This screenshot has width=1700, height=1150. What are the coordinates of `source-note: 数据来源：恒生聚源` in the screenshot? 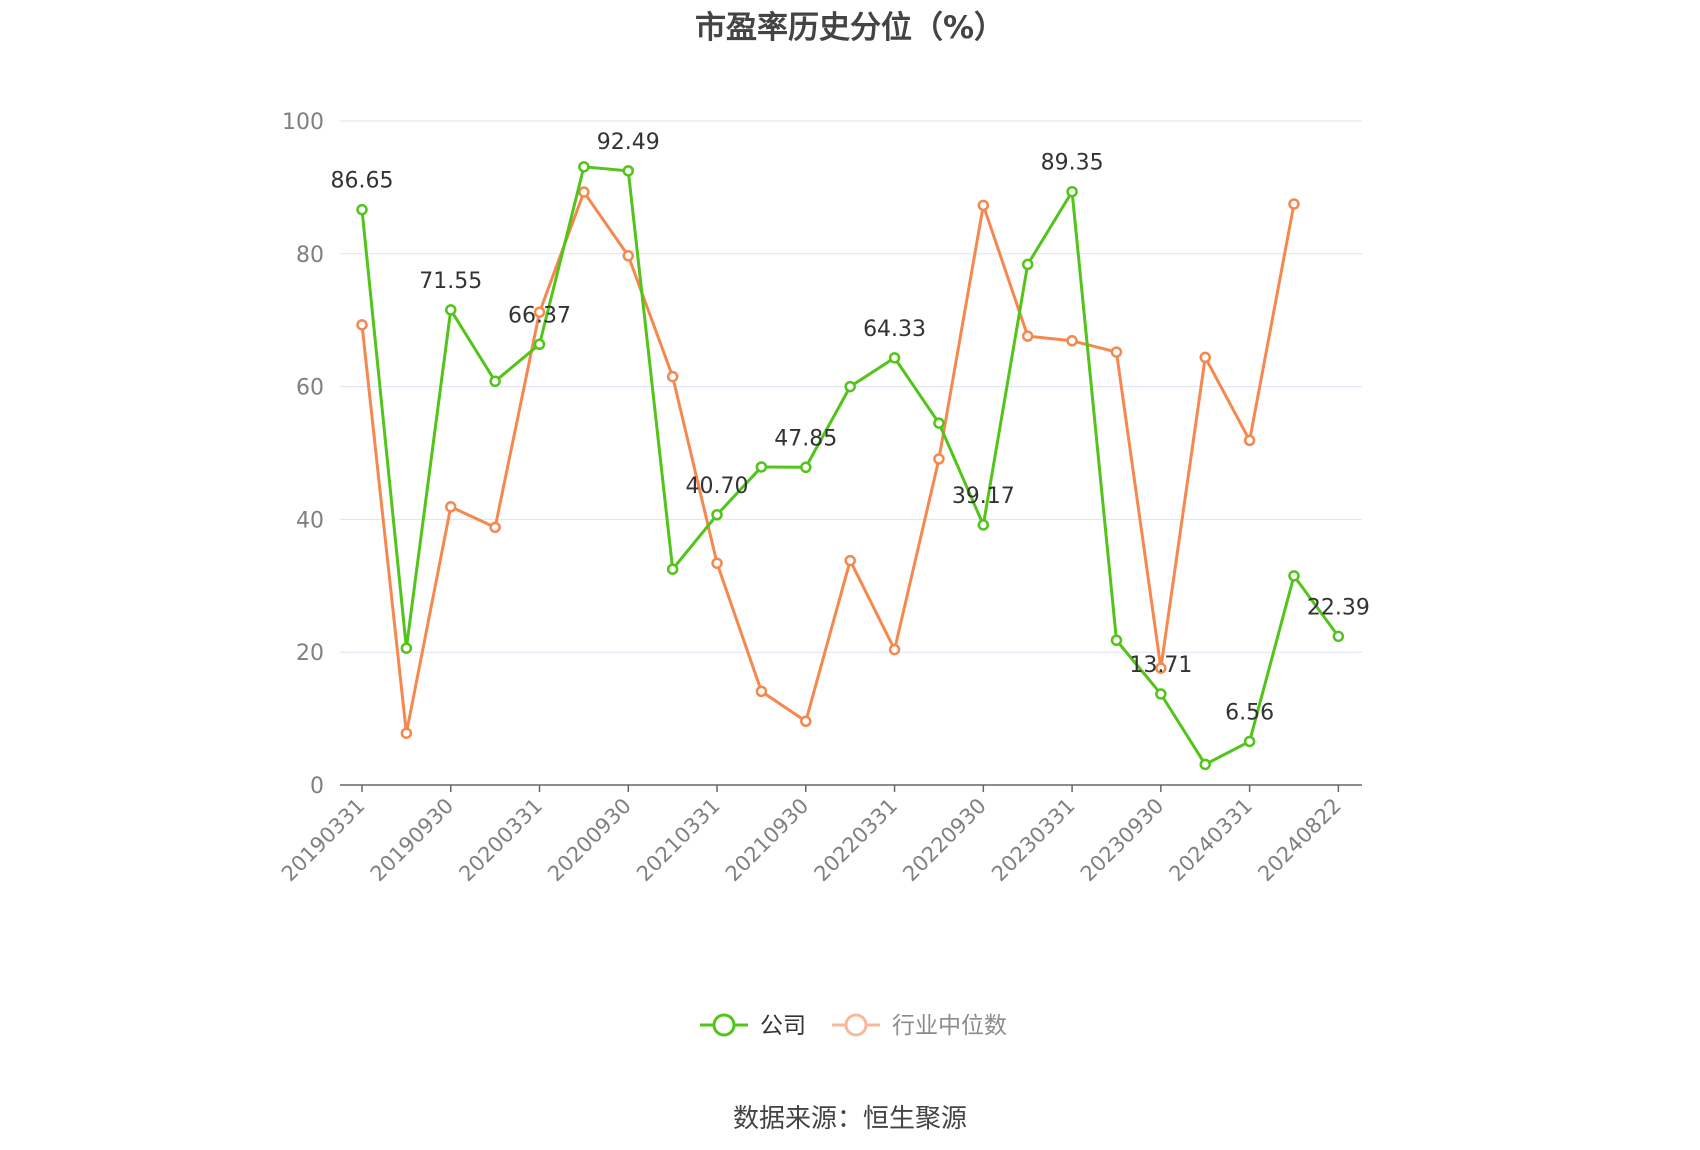 It's located at (850, 1119).